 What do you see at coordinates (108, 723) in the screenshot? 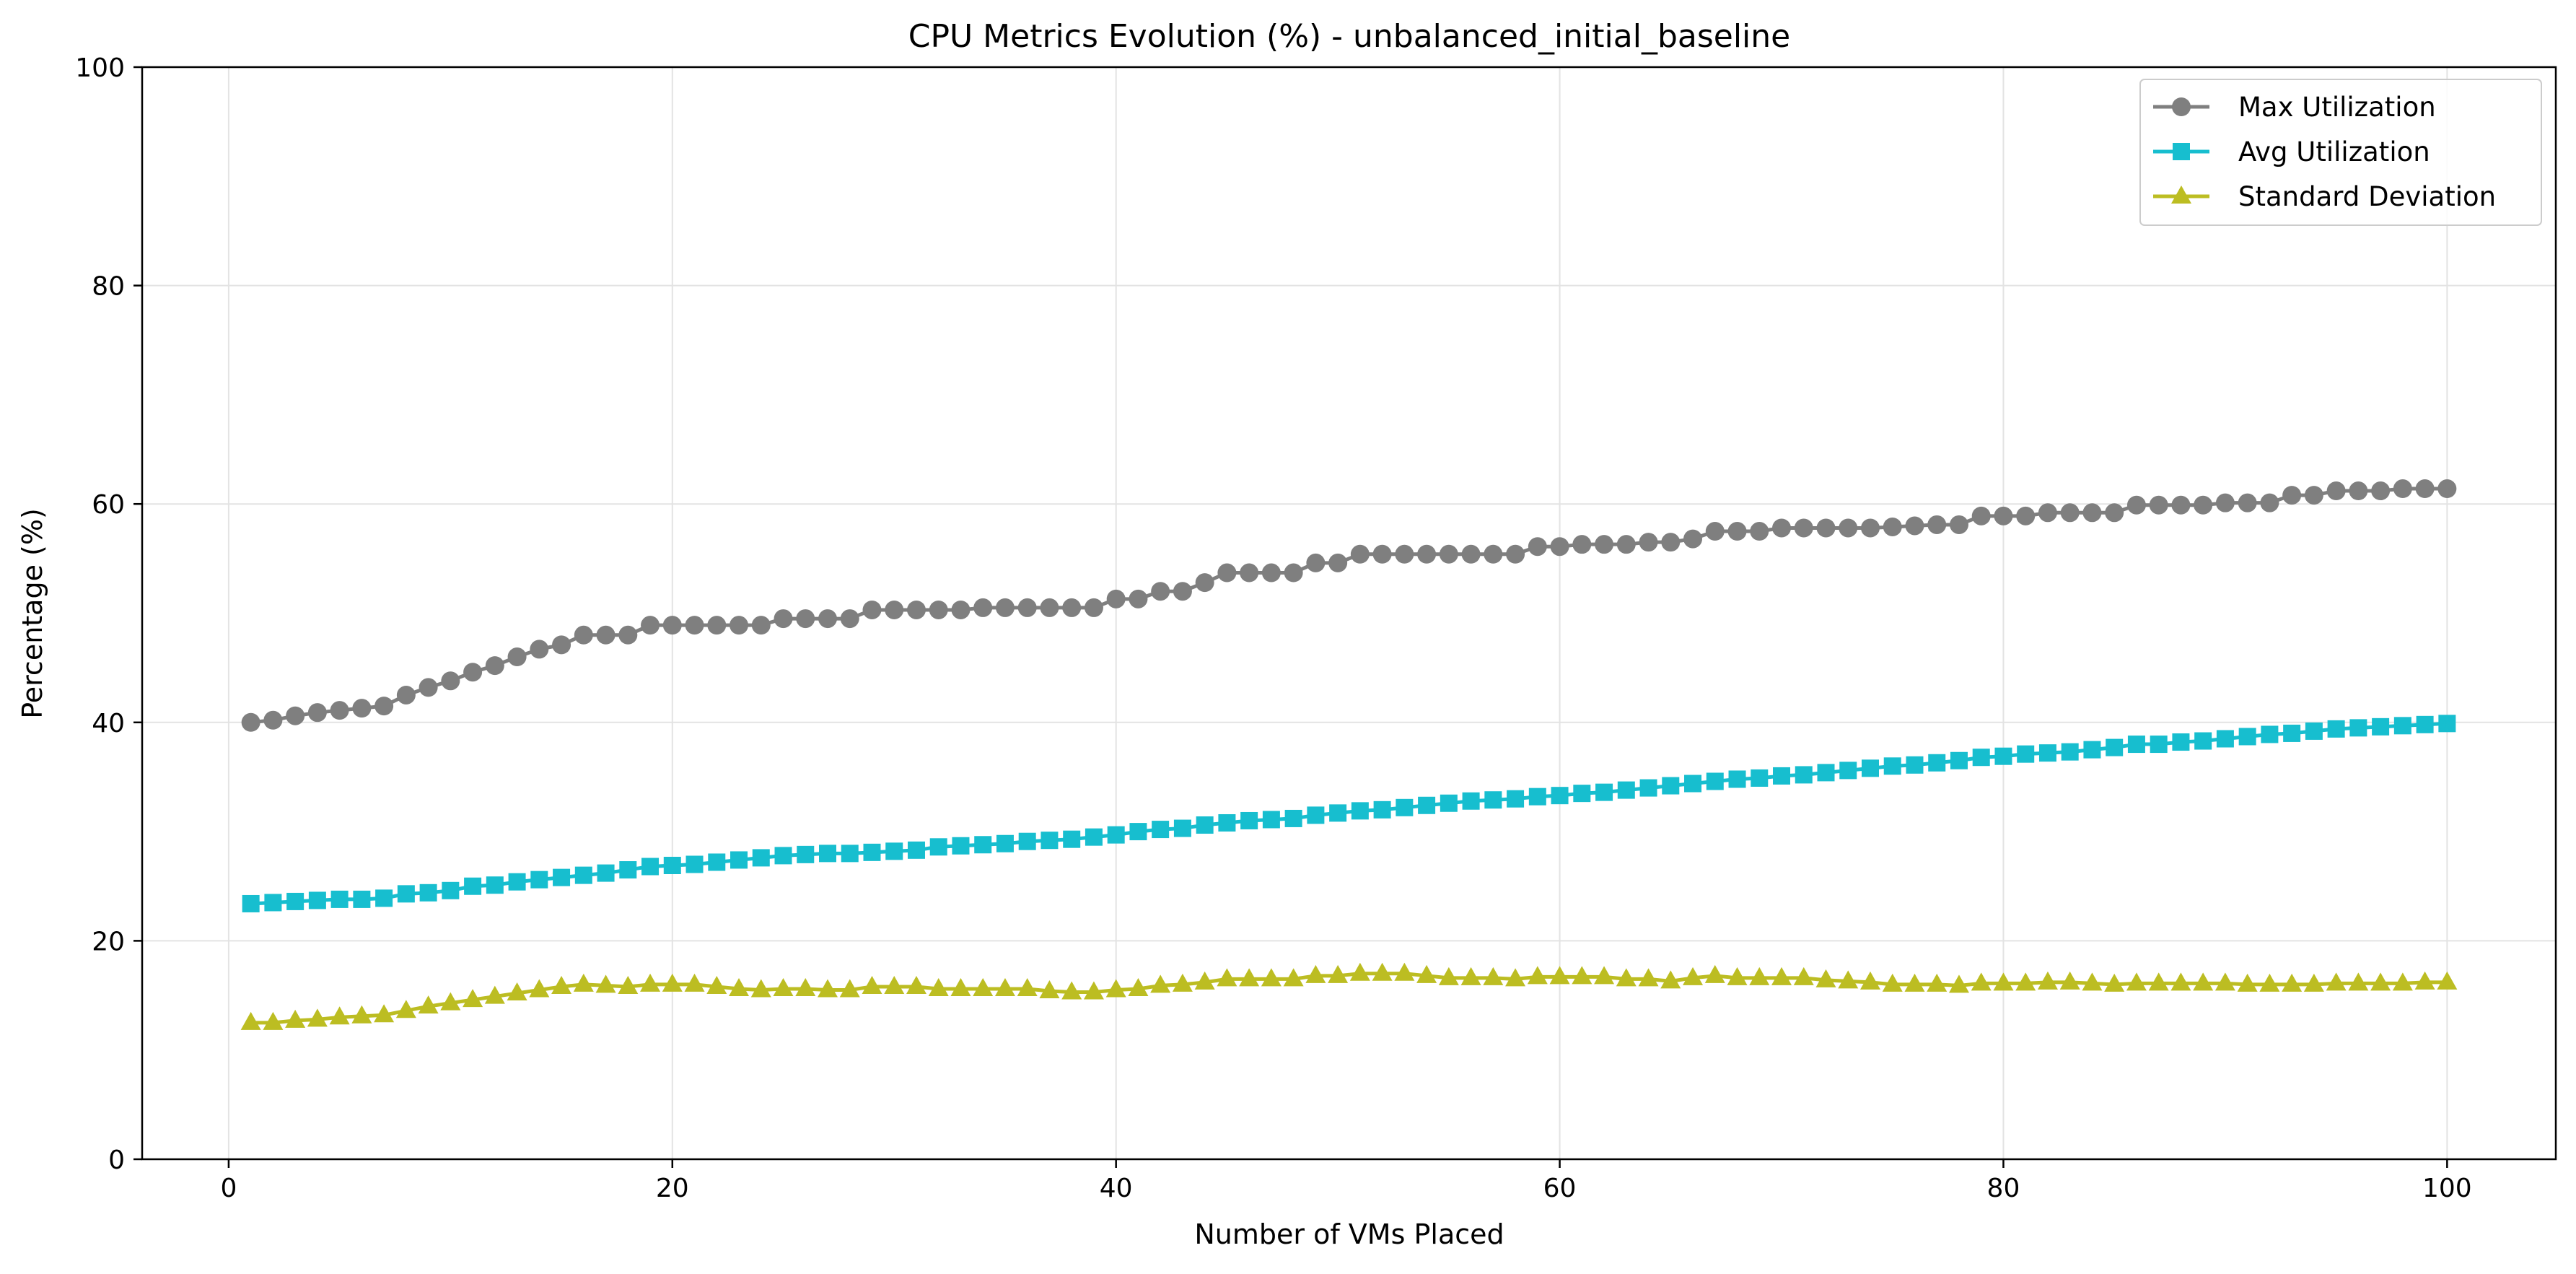
I see `y-tick-label: 40` at bounding box center [108, 723].